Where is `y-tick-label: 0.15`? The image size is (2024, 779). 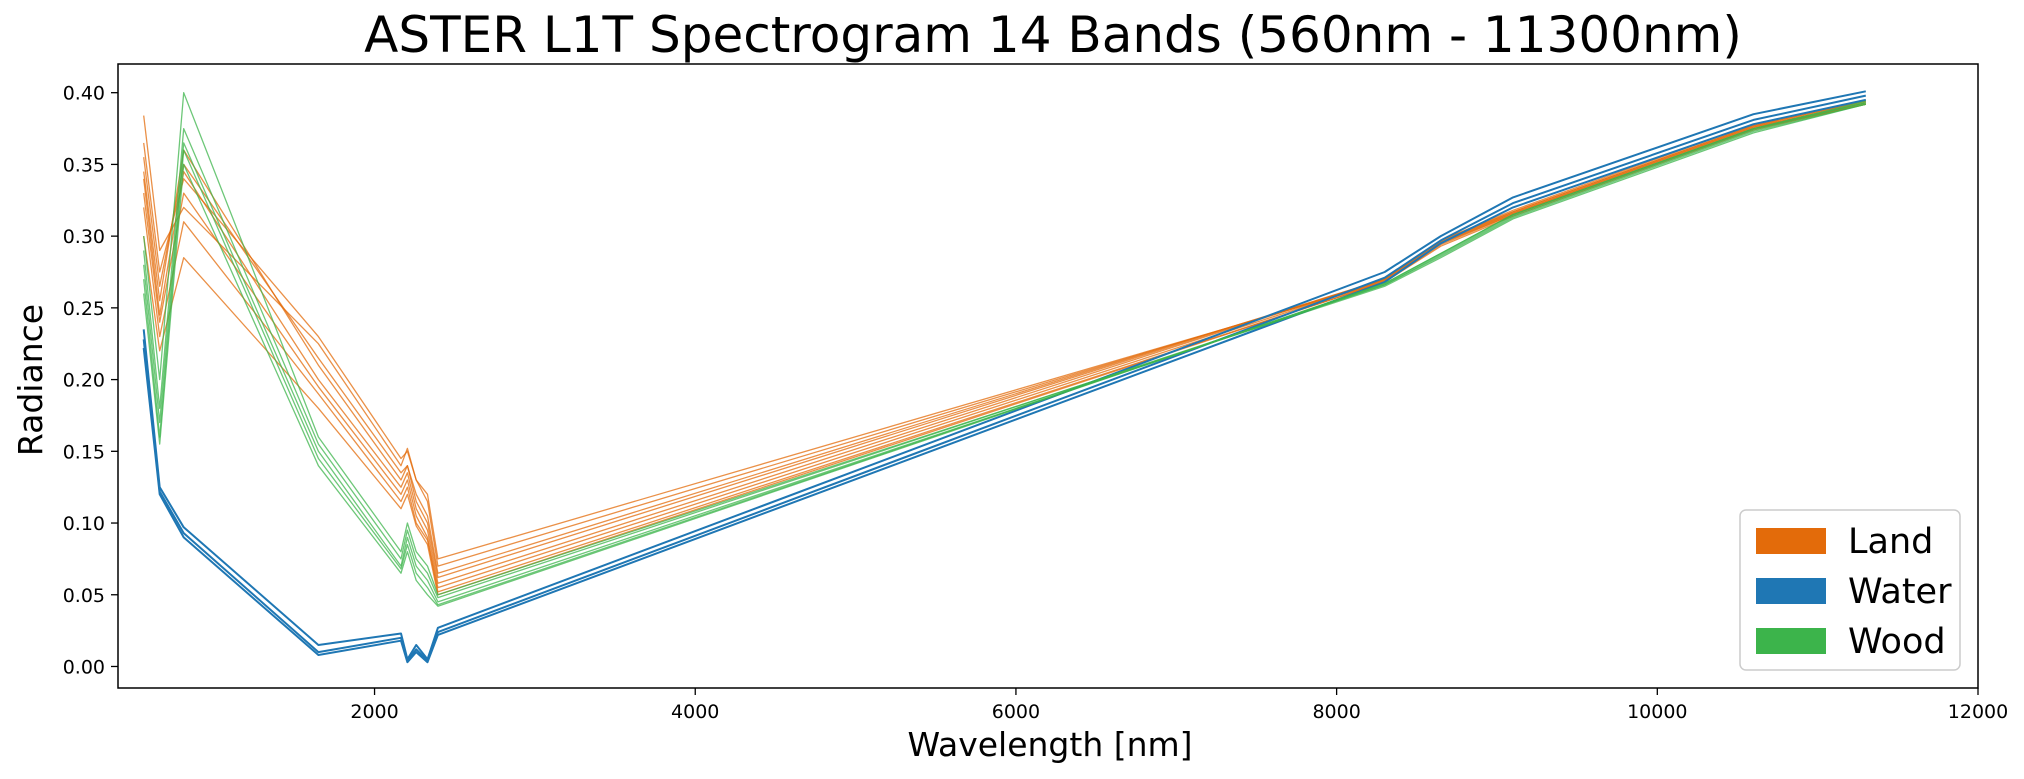
y-tick-label: 0.15 is located at coordinates (84, 452).